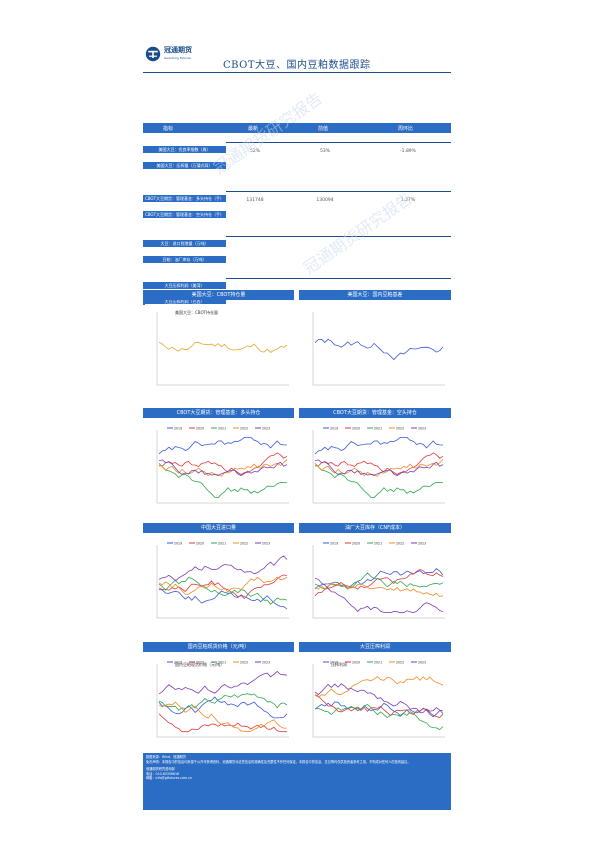 The height and width of the screenshot is (841, 595). I want to click on section-header: 美国大豆：国内豆粕基差, so click(375, 295).